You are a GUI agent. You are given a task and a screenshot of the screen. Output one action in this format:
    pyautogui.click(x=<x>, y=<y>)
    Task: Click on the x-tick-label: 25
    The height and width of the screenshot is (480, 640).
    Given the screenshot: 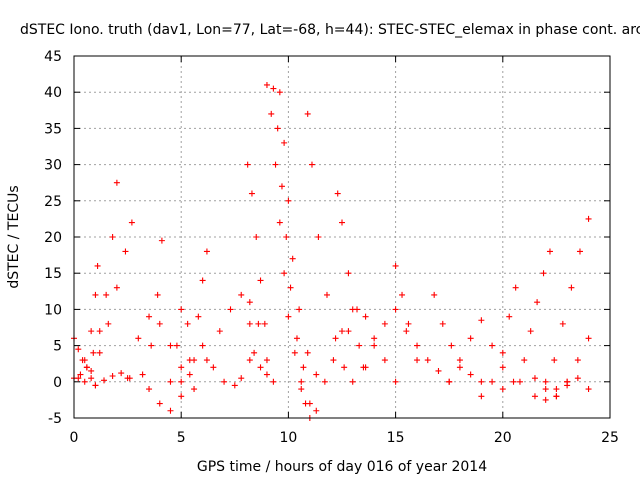 What is the action you would take?
    pyautogui.click(x=610, y=438)
    